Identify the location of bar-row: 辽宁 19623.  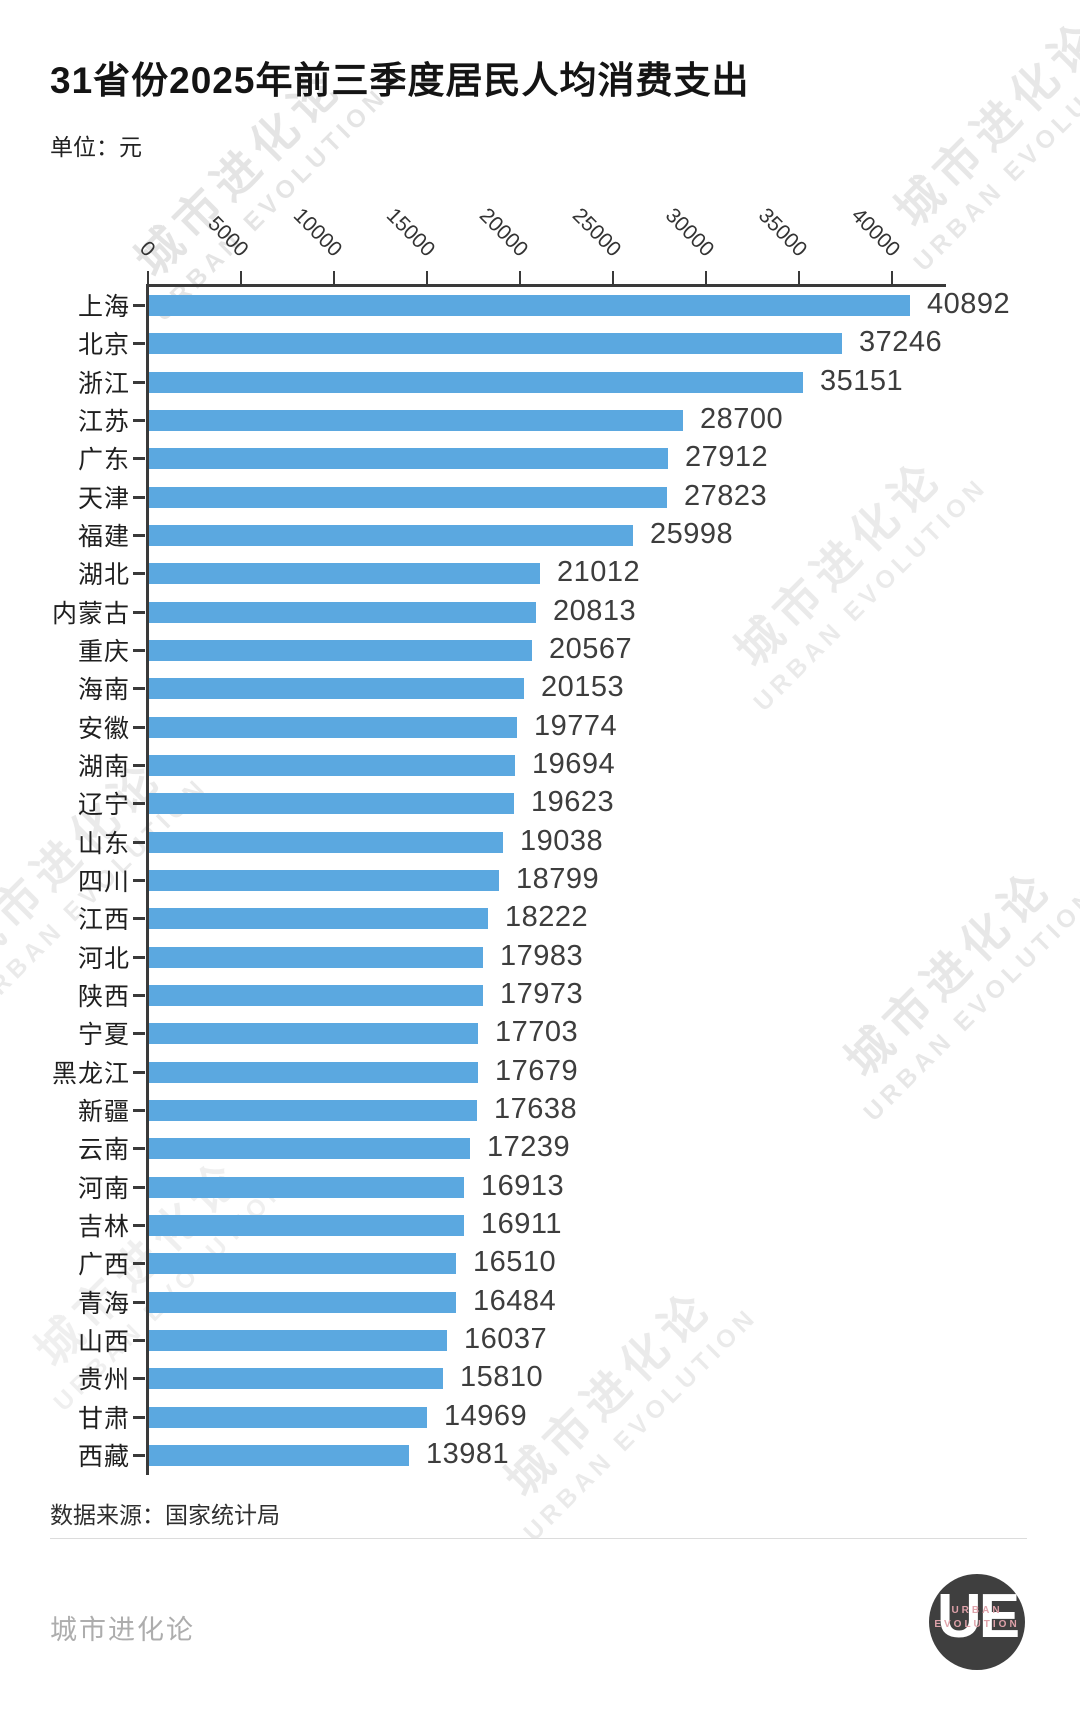
(540, 803).